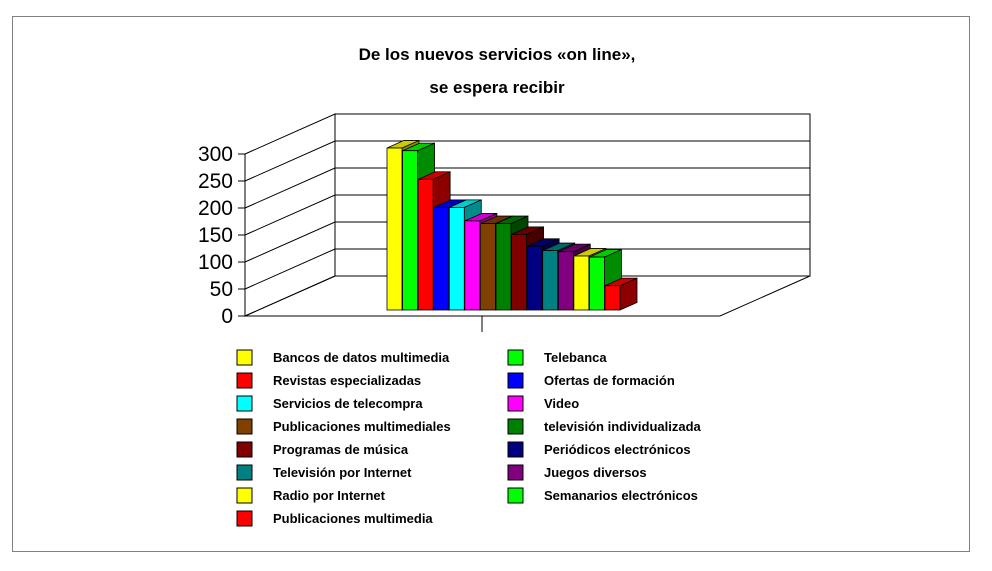  I want to click on legend-item: Juegos diversos, so click(577, 472).